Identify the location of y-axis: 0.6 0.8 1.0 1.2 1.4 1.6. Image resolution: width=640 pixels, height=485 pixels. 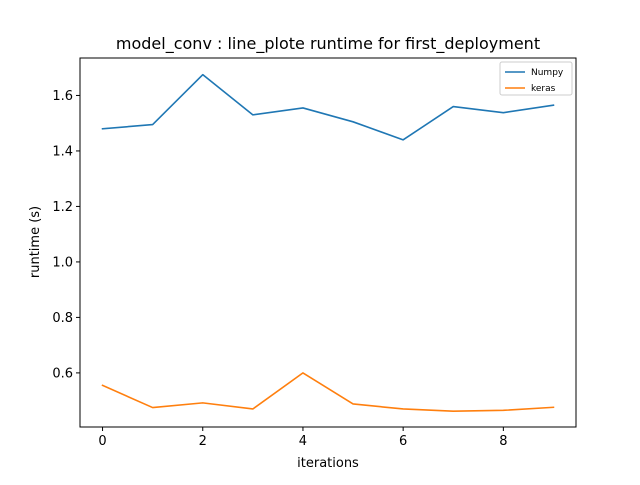
(66, 235).